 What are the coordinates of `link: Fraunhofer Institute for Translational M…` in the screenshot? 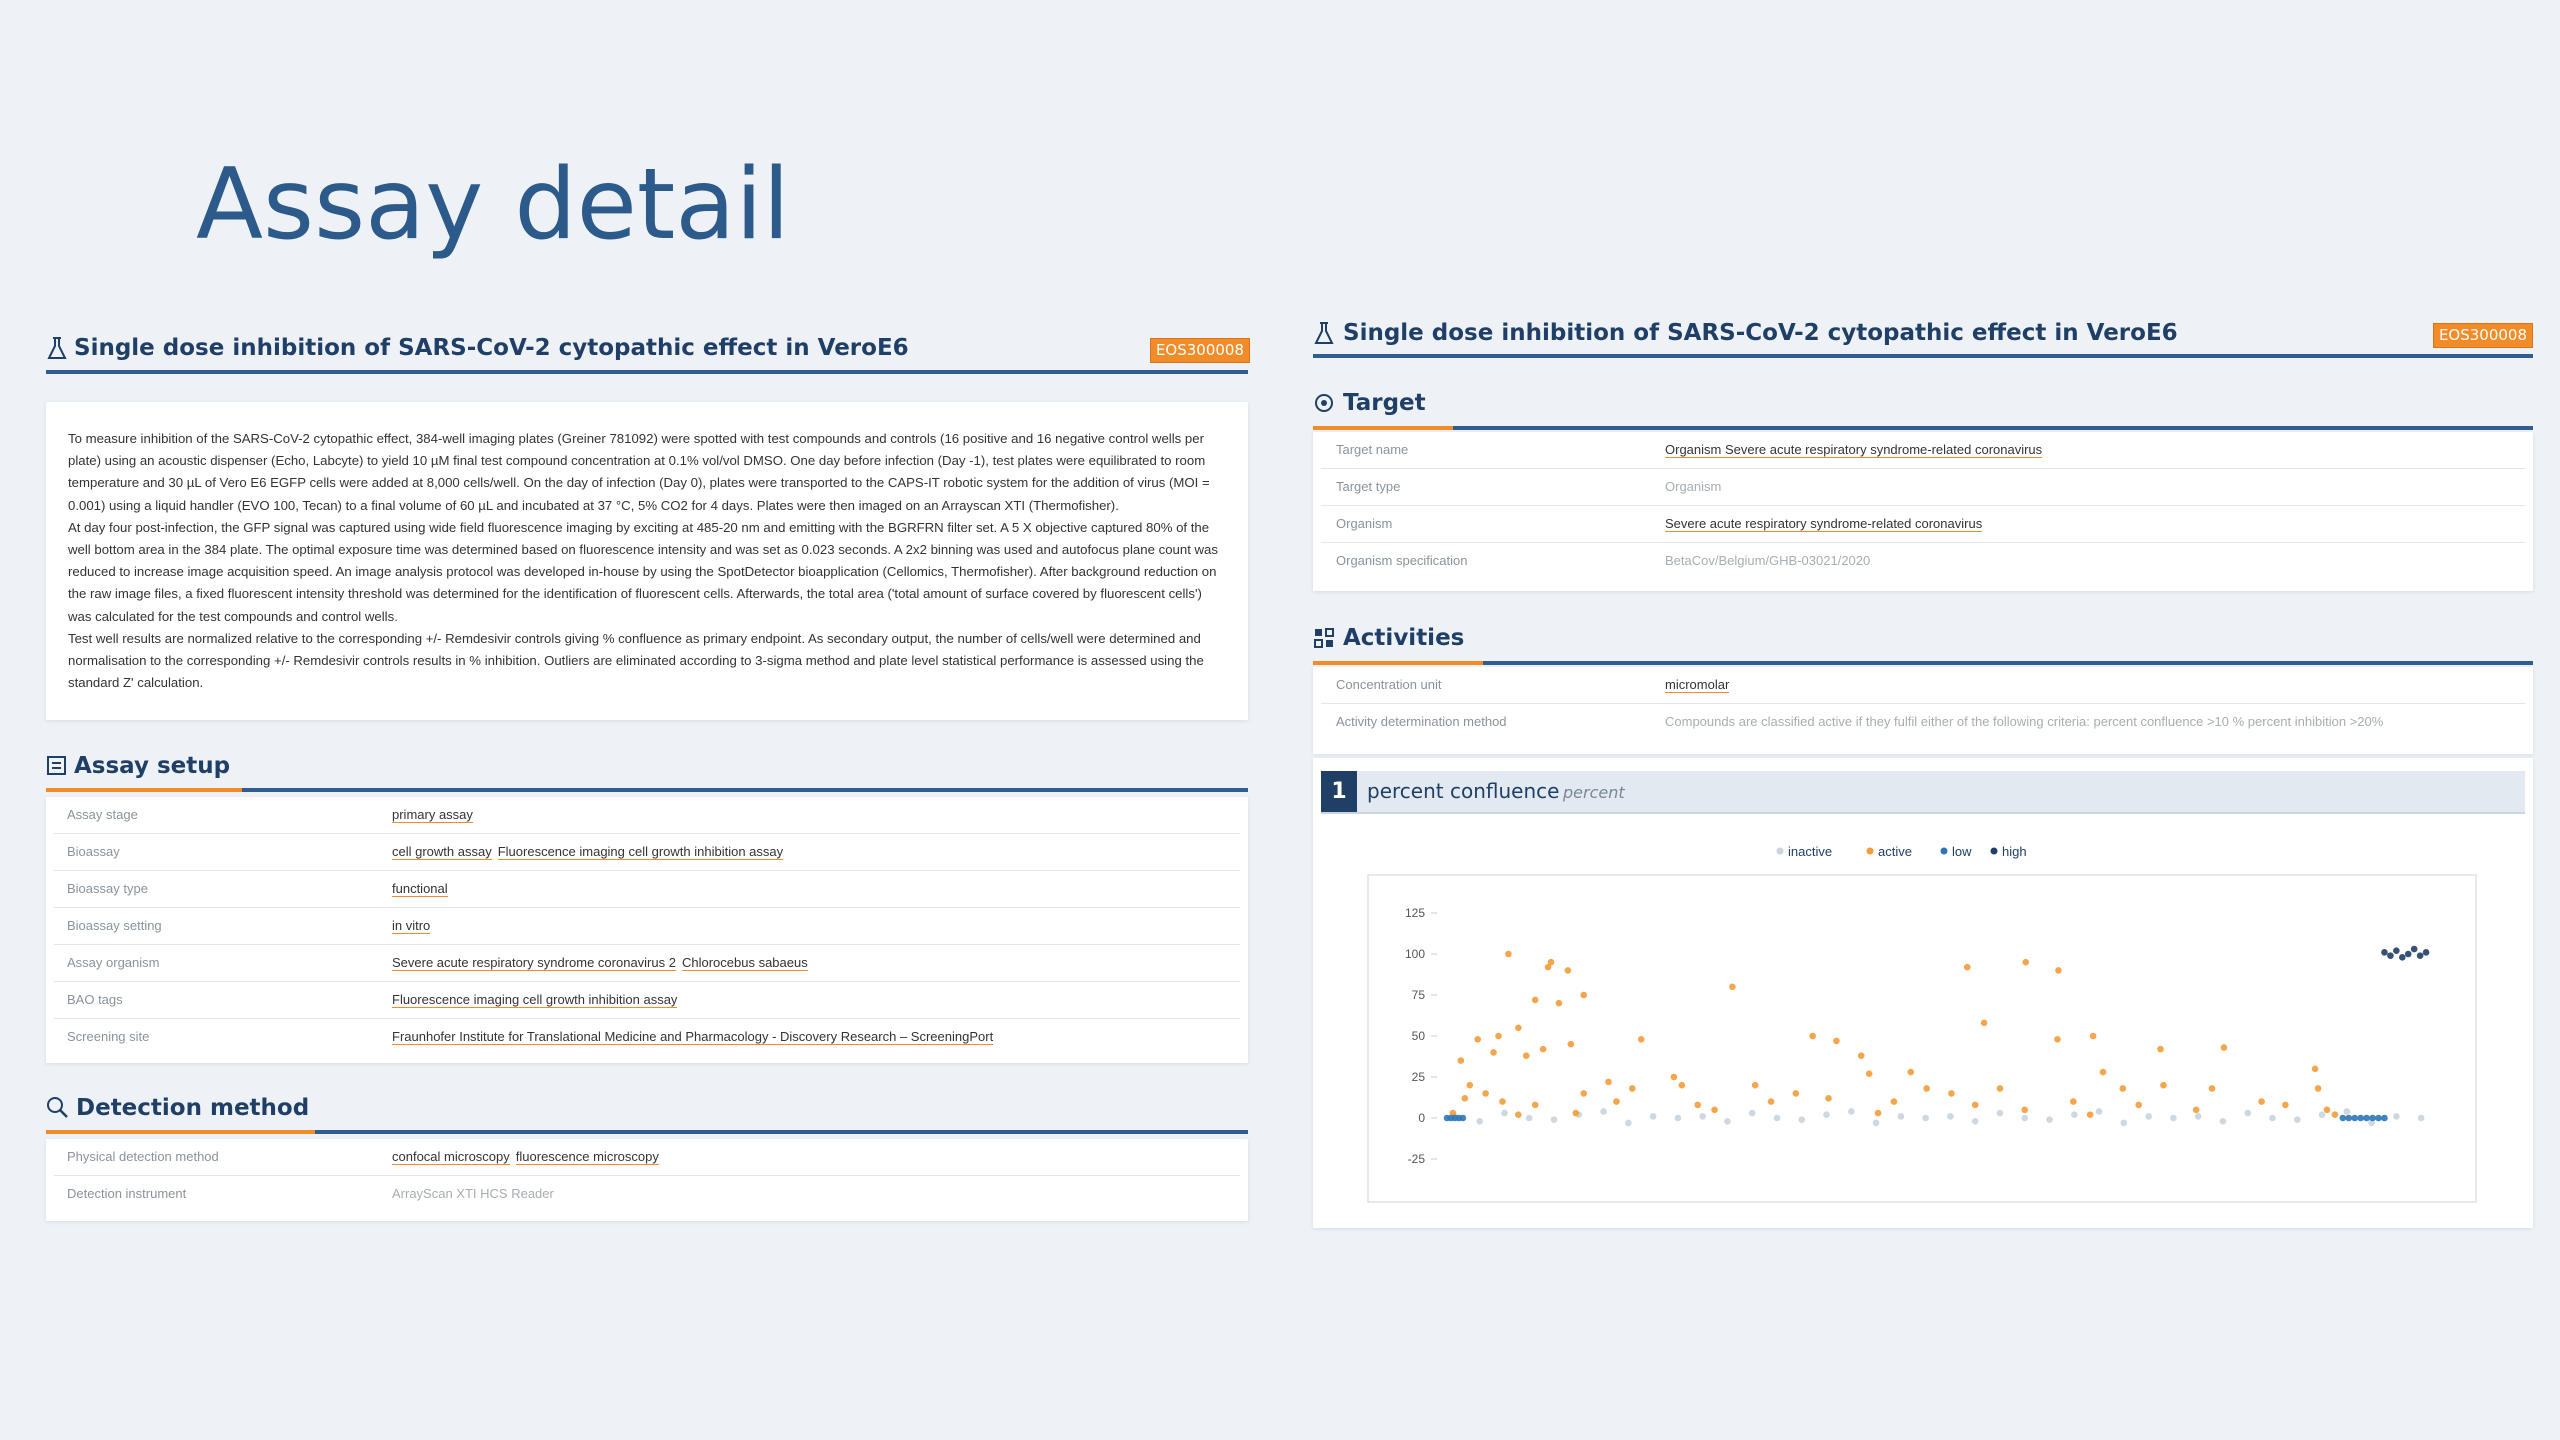 It's located at (693, 1037).